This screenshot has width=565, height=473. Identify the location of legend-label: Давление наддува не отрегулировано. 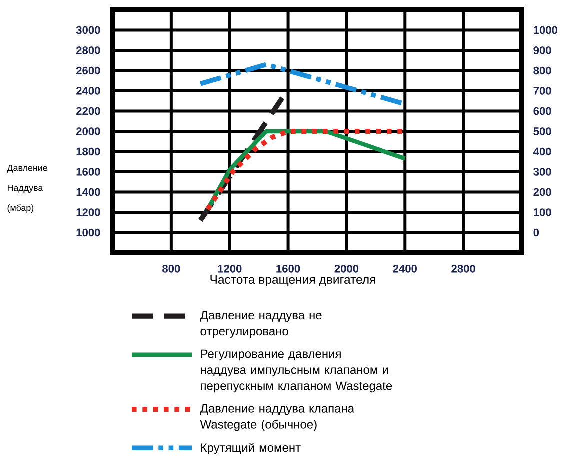
(261, 324).